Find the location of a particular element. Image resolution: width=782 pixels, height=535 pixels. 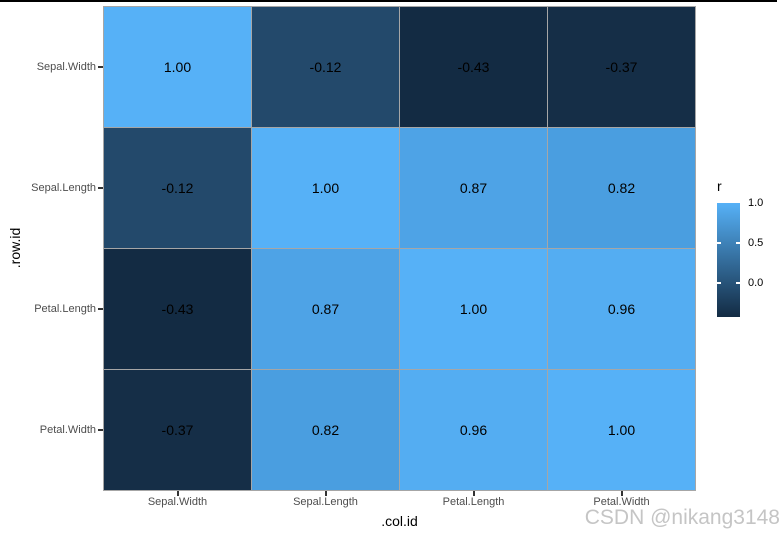

legend-tick-label: 0.0 is located at coordinates (756, 282).